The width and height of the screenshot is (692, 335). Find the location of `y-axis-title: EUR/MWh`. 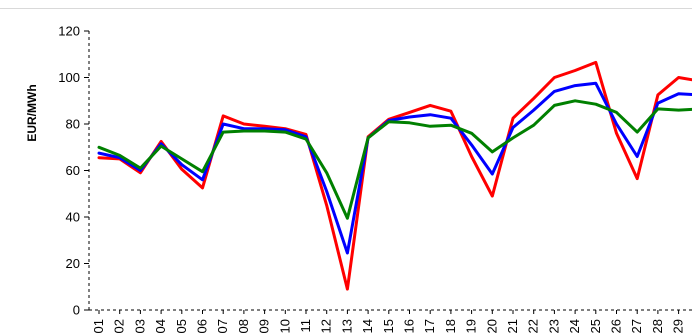

y-axis-title: EUR/MWh is located at coordinates (32, 112).